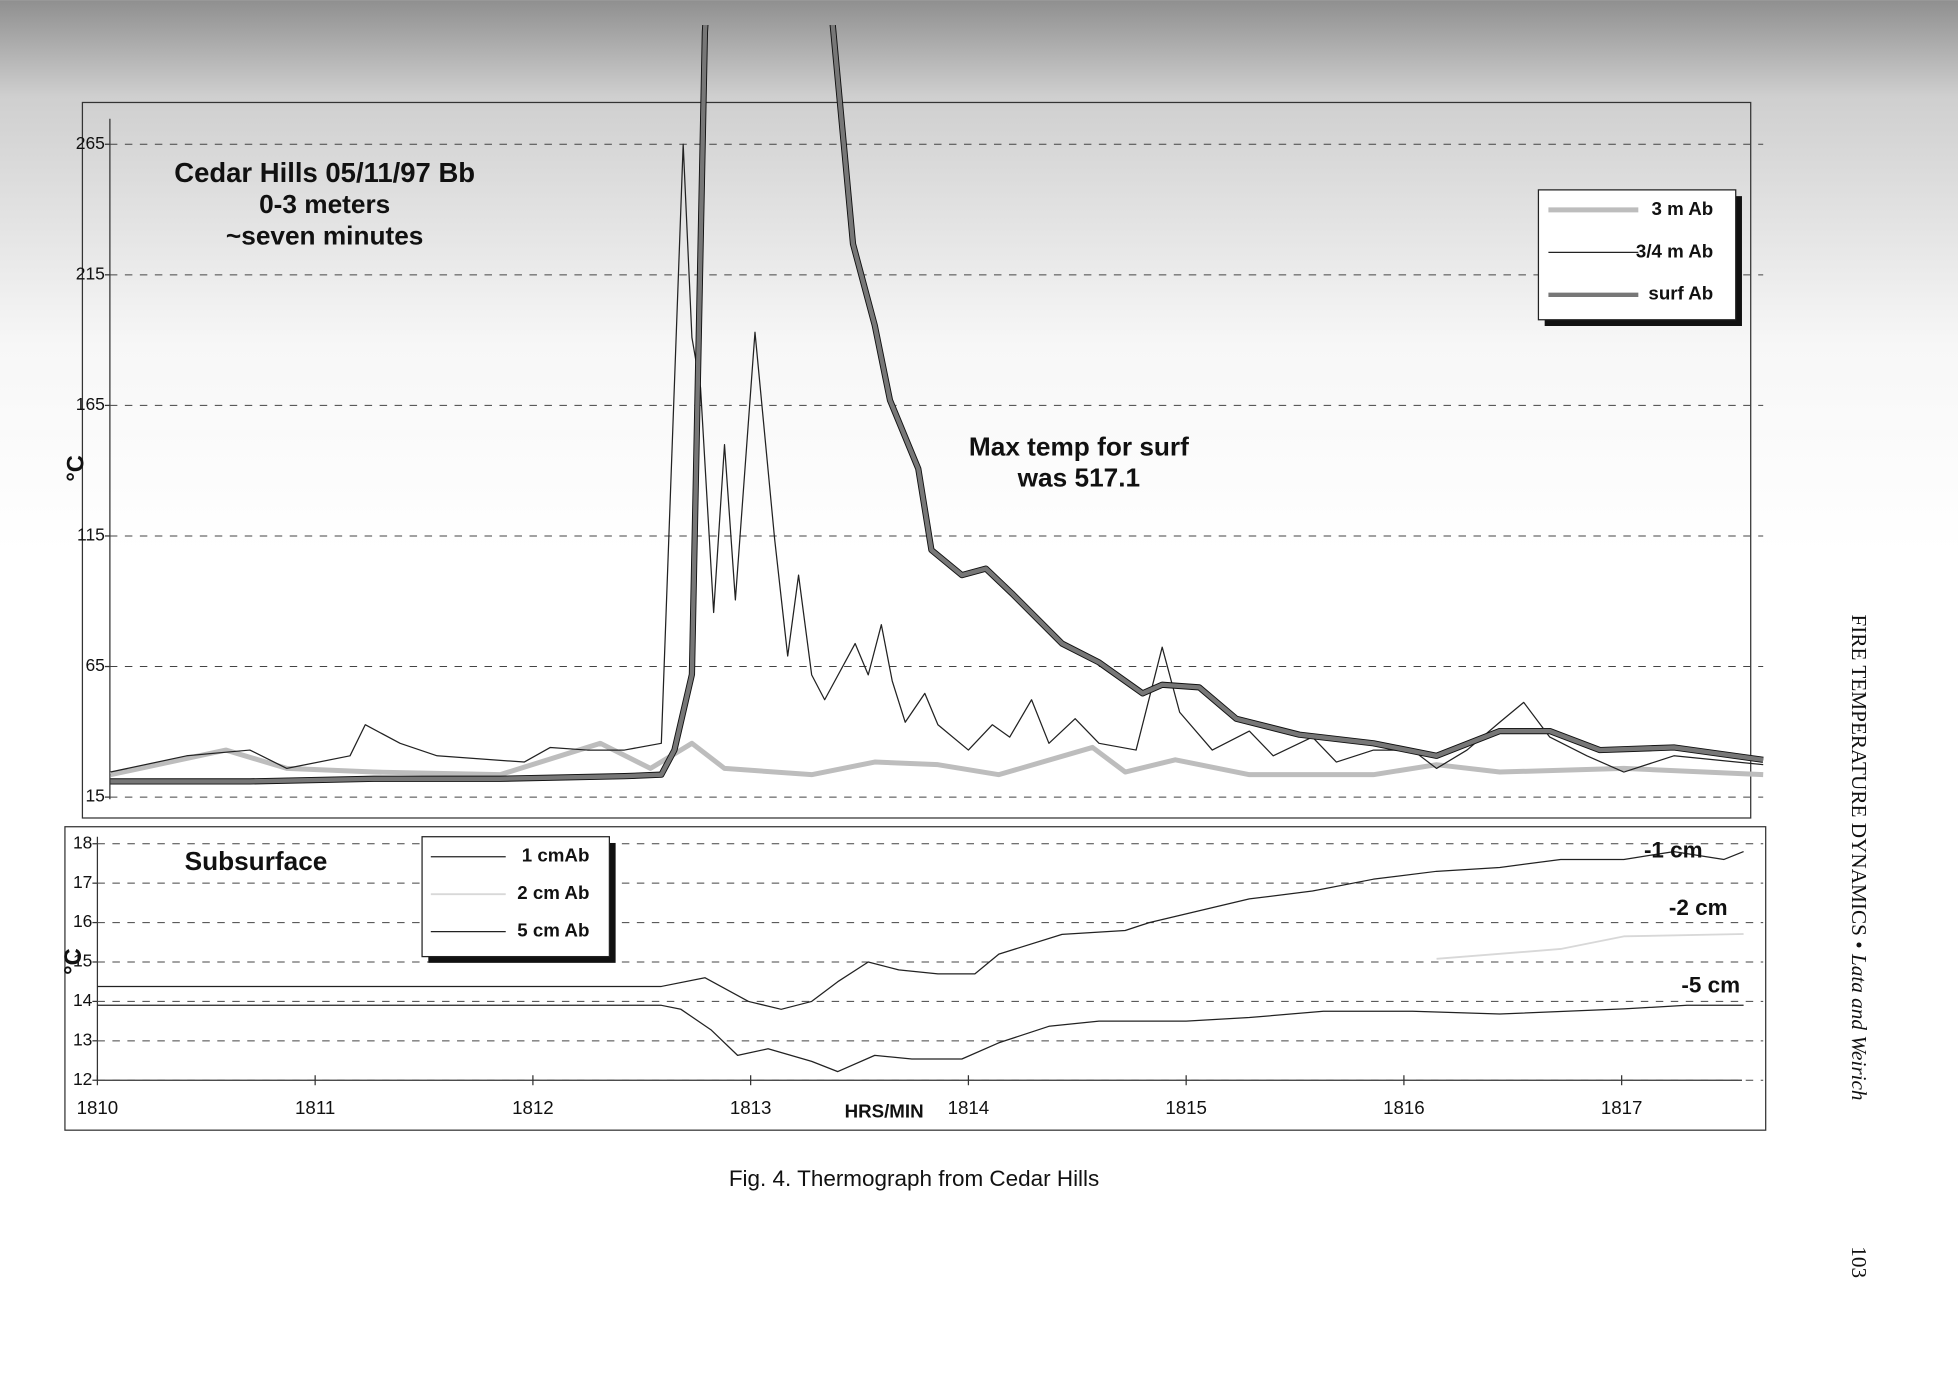 Image resolution: width=1958 pixels, height=1380 pixels. What do you see at coordinates (1622, 1107) in the screenshot?
I see `x-tick-label: 1817` at bounding box center [1622, 1107].